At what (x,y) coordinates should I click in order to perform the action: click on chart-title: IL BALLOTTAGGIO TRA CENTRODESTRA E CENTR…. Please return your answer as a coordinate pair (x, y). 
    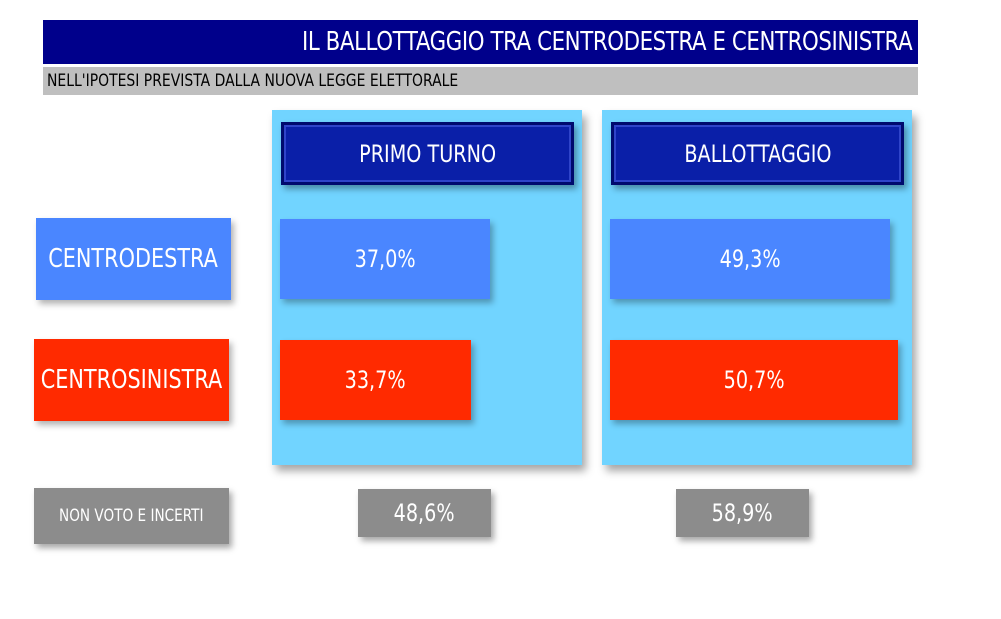
    Looking at the image, I should click on (480, 42).